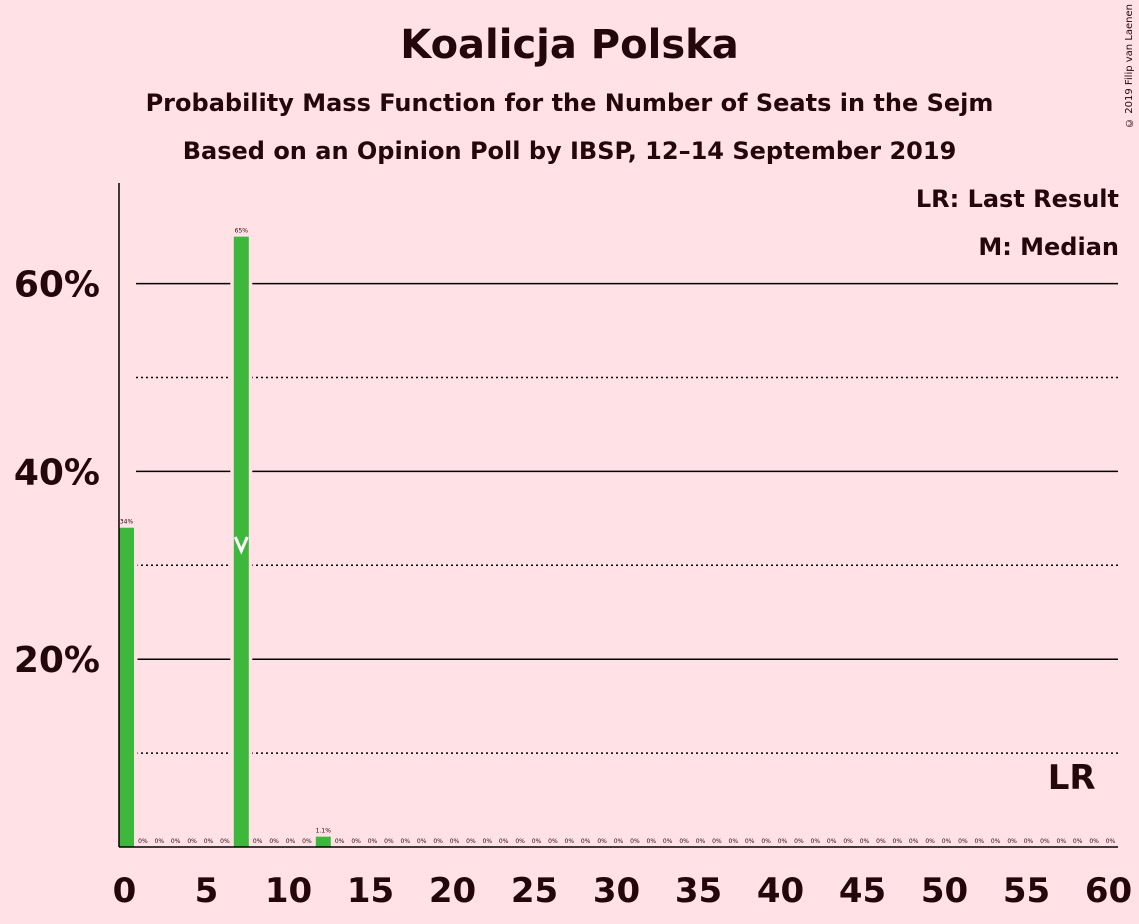 The width and height of the screenshot is (1139, 924). What do you see at coordinates (1072, 778) in the screenshot?
I see `last-result-marker: LR` at bounding box center [1072, 778].